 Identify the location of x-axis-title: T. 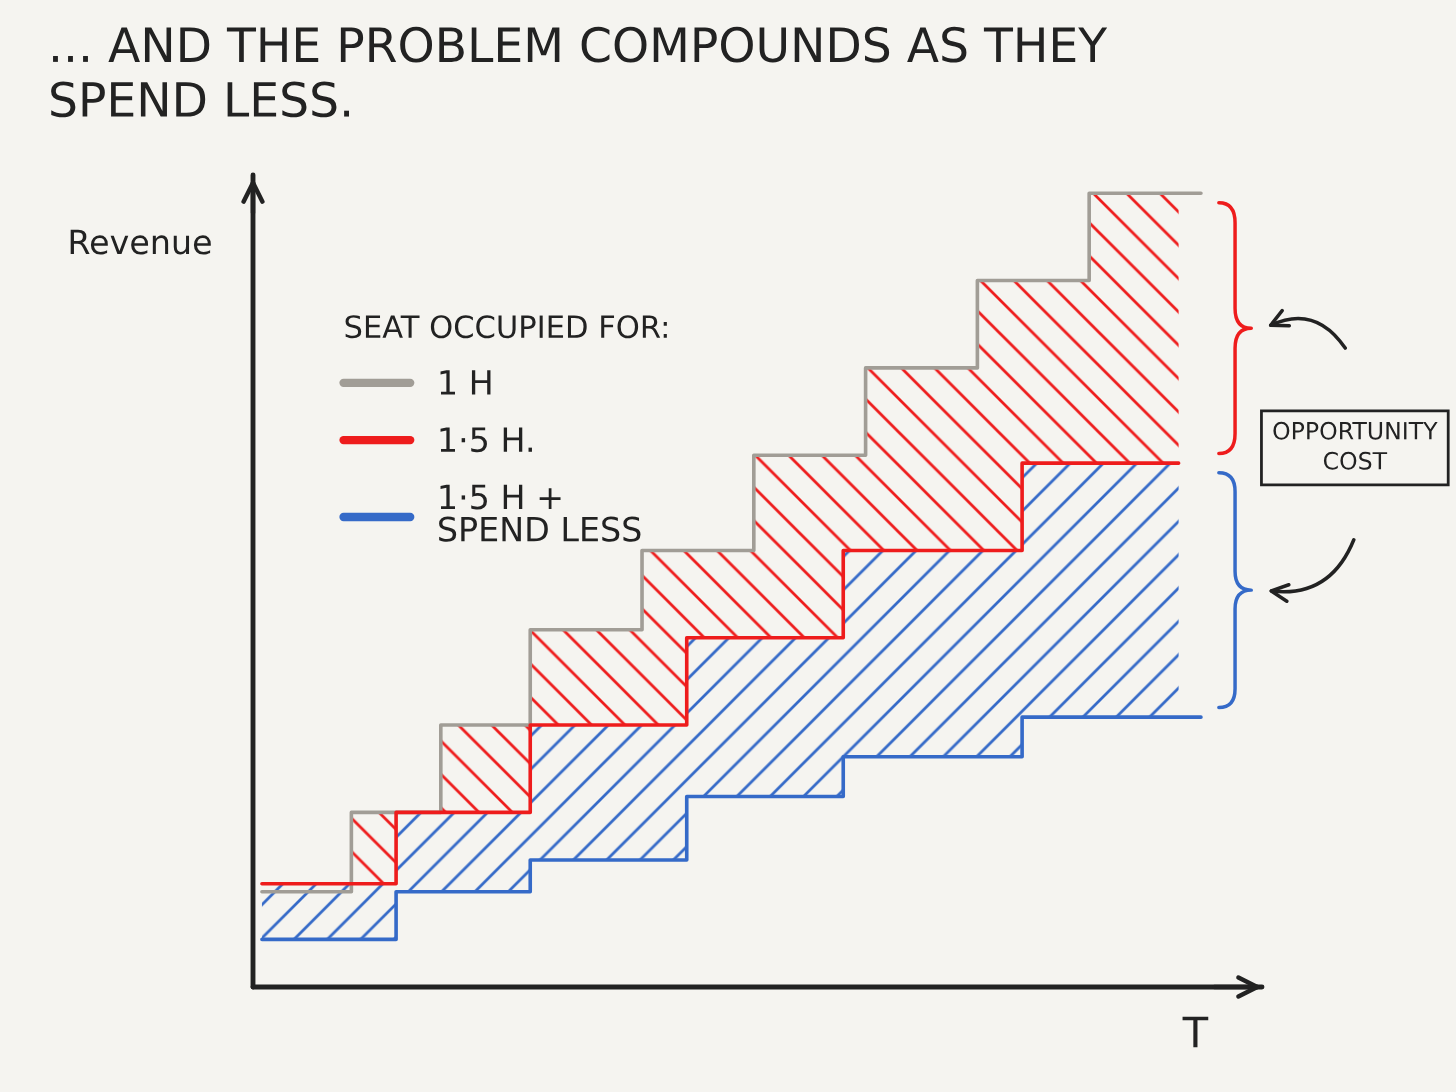
(1195, 1032).